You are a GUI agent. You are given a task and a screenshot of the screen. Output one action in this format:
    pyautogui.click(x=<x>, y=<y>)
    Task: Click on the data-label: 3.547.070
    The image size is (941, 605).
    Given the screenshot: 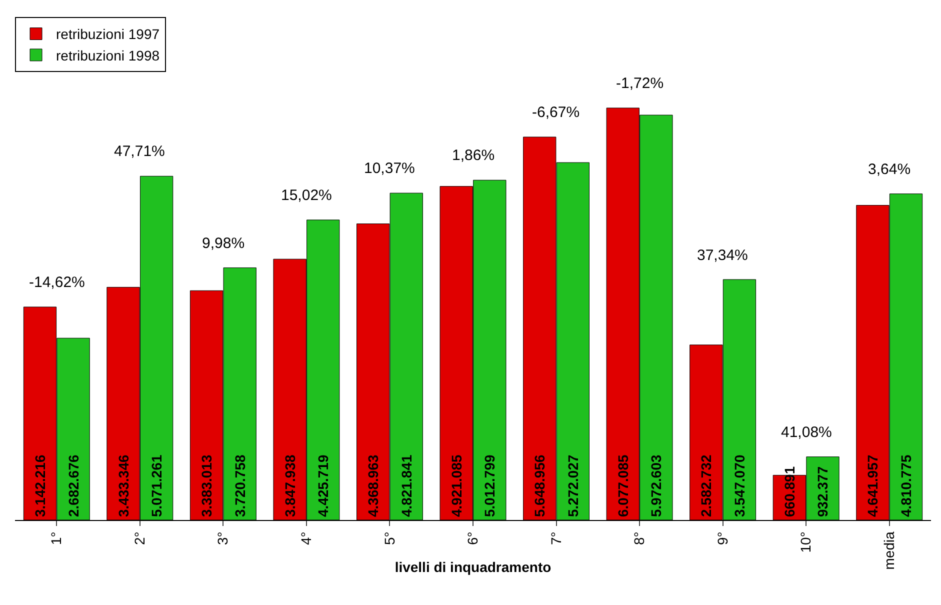 What is the action you would take?
    pyautogui.click(x=739, y=485)
    